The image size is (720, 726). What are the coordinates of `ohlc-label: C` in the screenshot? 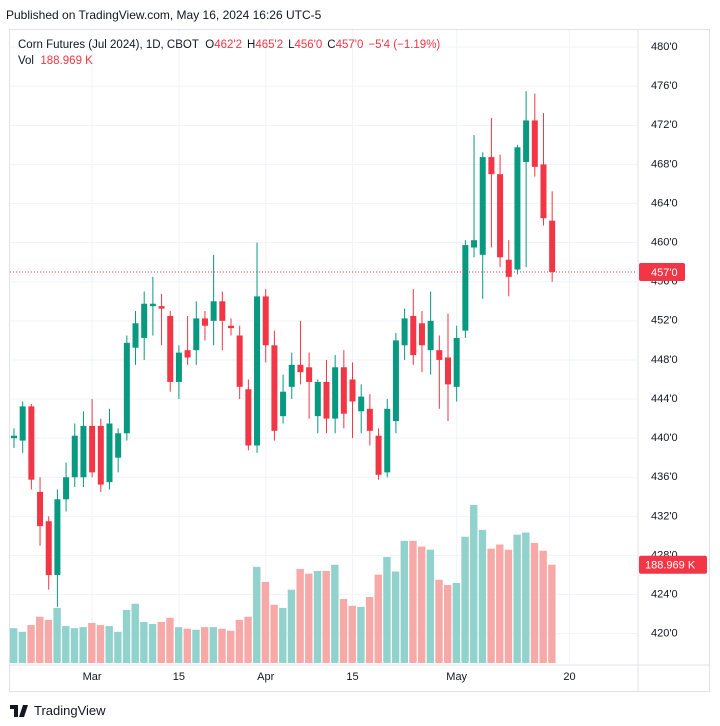 It's located at (331, 45).